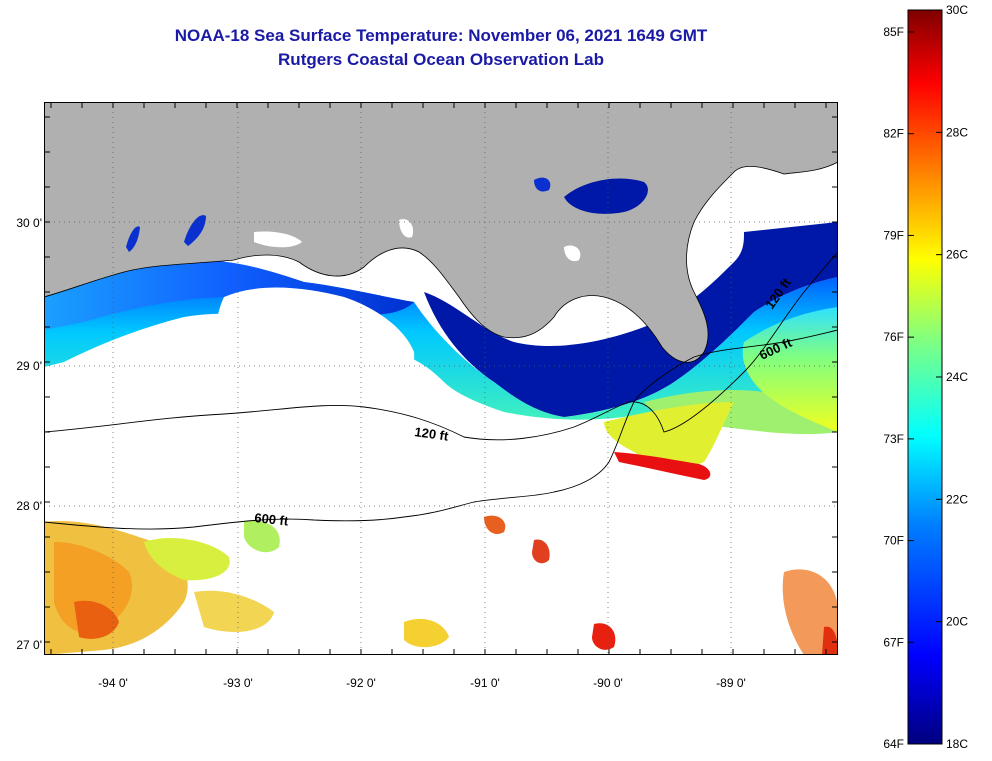 Image resolution: width=992 pixels, height=761 pixels. What do you see at coordinates (957, 377) in the screenshot?
I see `colorbar-c-label: 24C` at bounding box center [957, 377].